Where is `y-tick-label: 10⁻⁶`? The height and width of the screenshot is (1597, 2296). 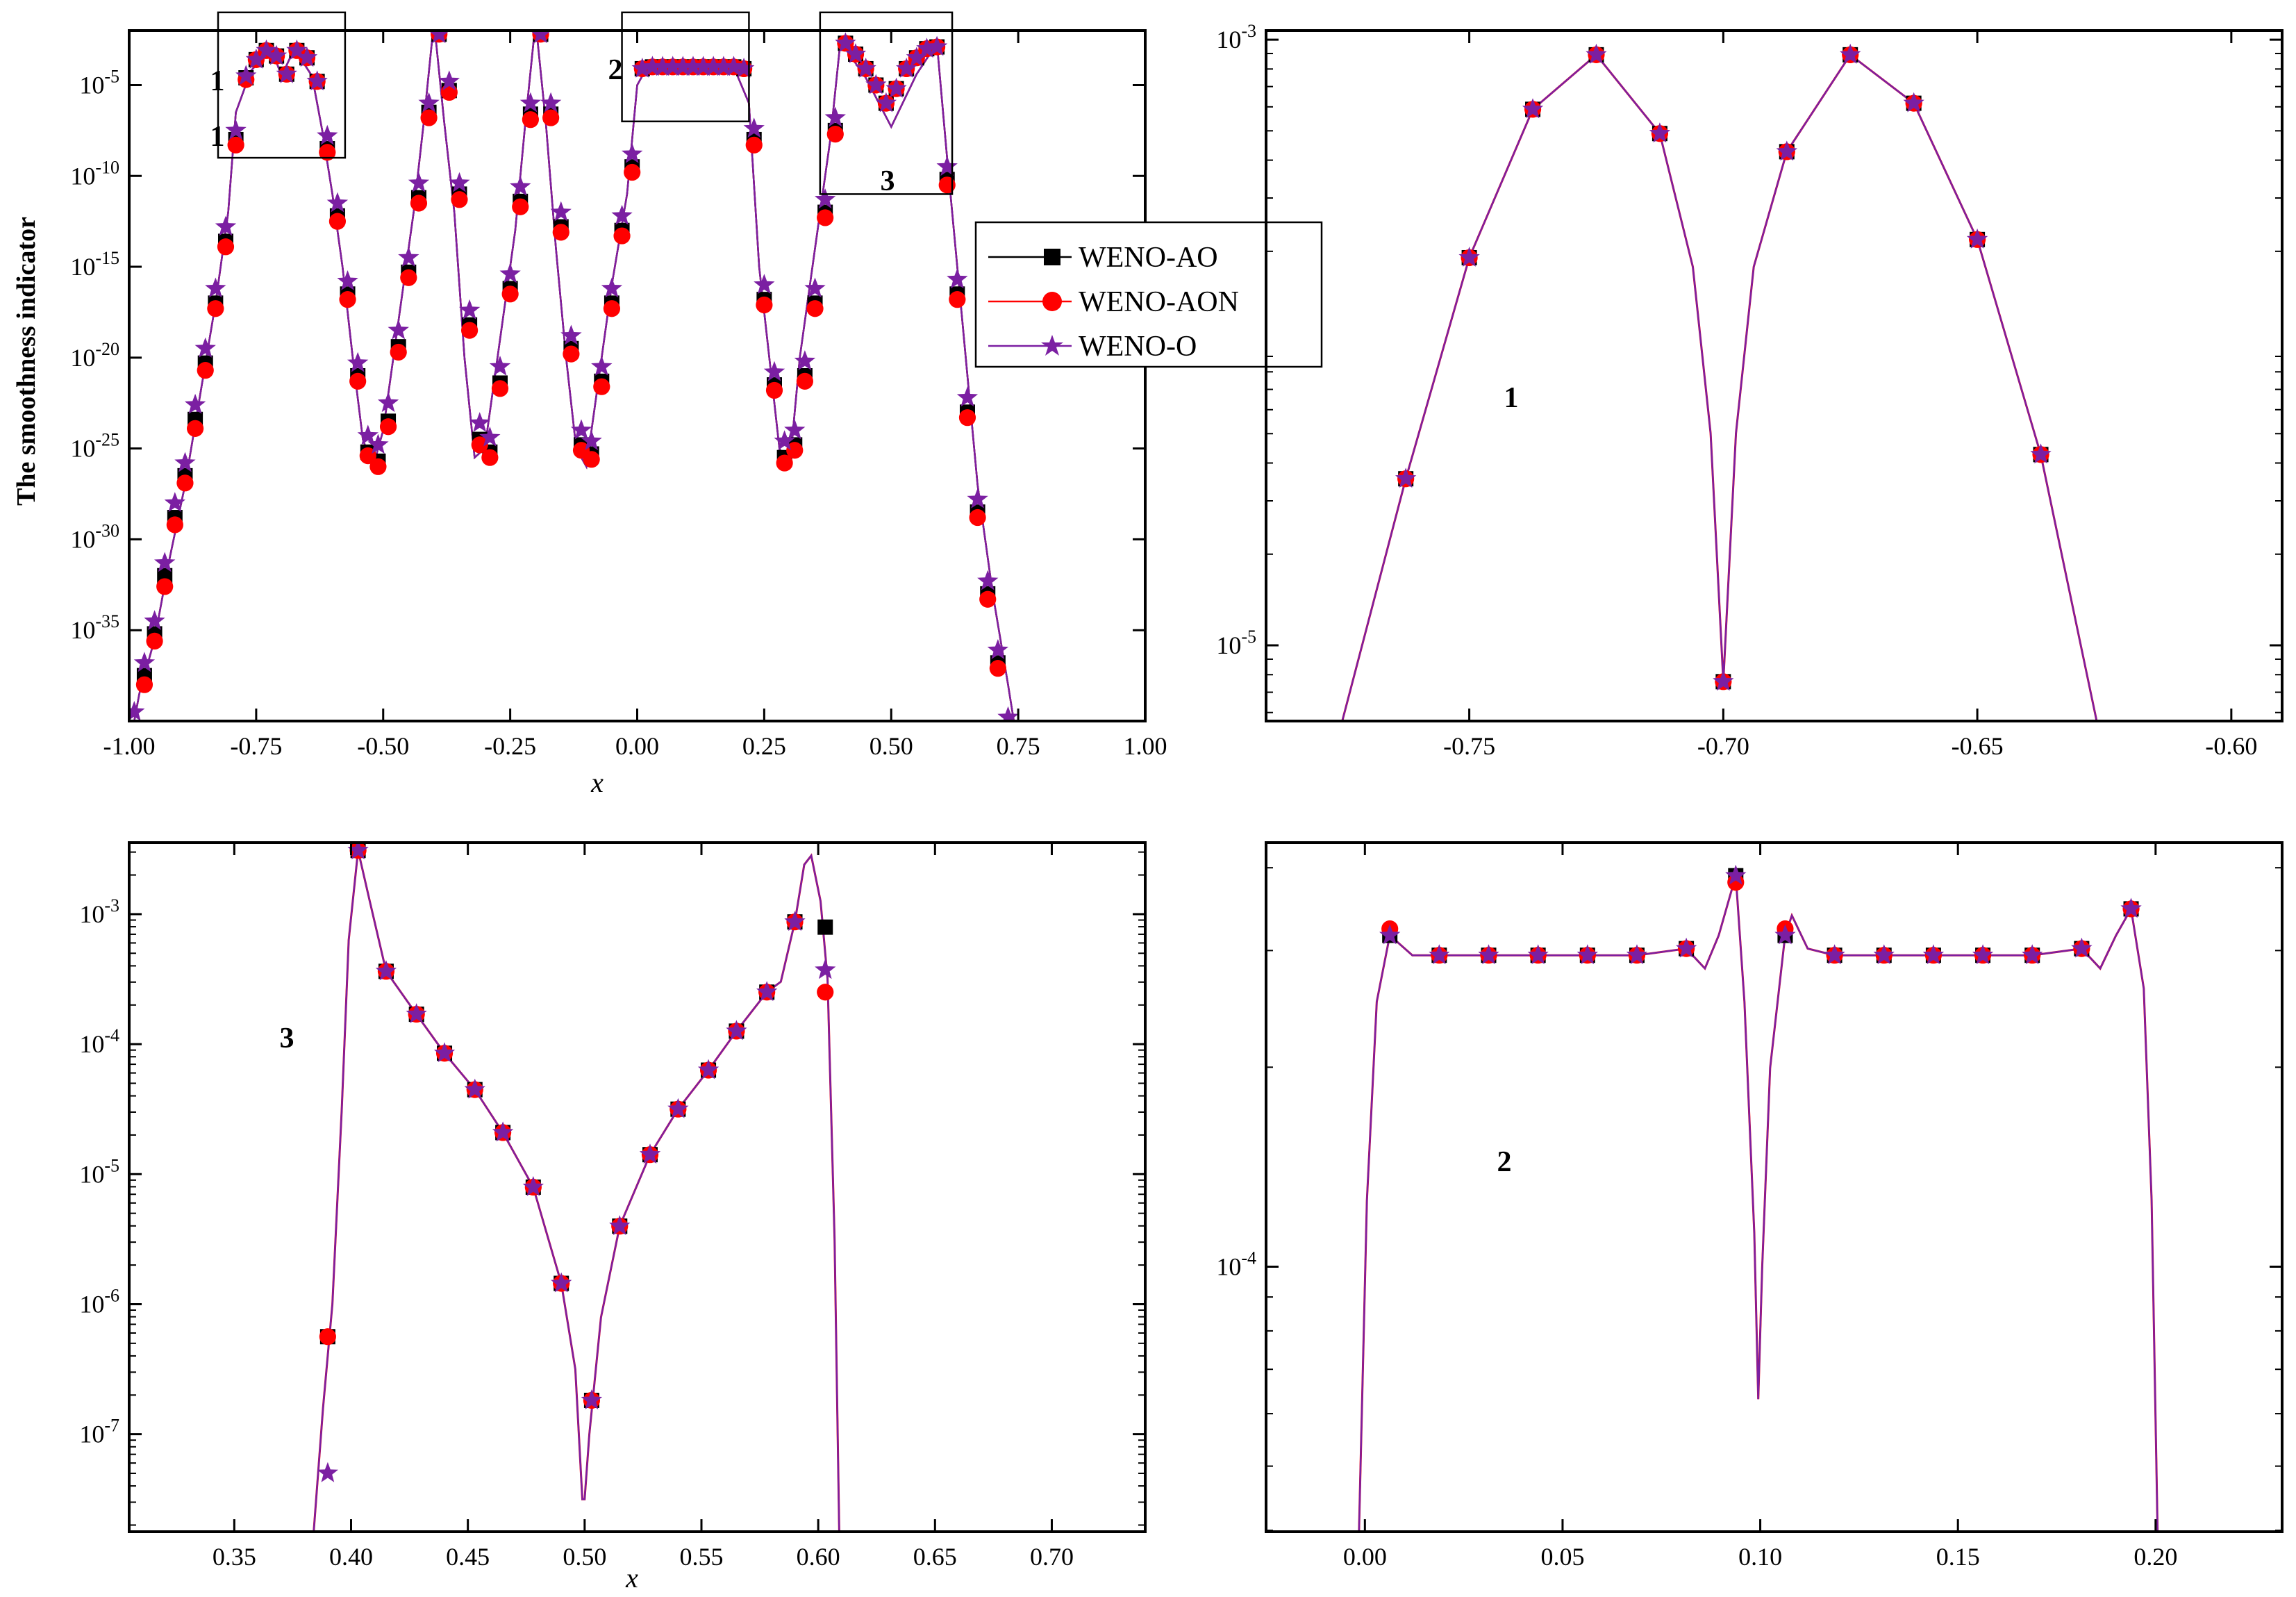
y-tick-label: 10⁻⁶ is located at coordinates (99, 1301).